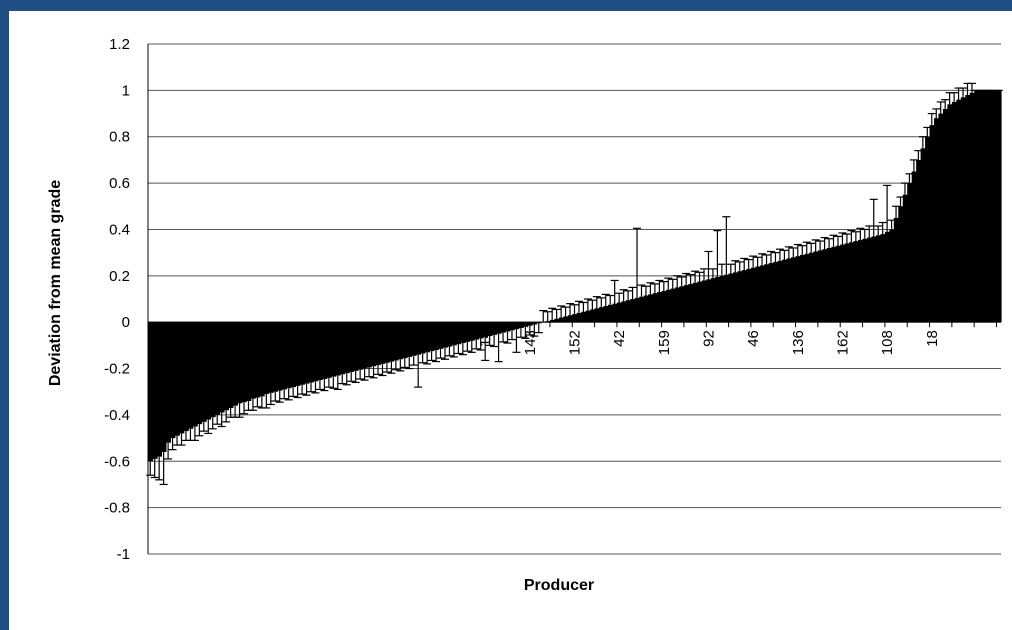 This screenshot has width=1012, height=630. Describe the element at coordinates (117, 415) in the screenshot. I see `y-tick-label: -0.4` at that location.